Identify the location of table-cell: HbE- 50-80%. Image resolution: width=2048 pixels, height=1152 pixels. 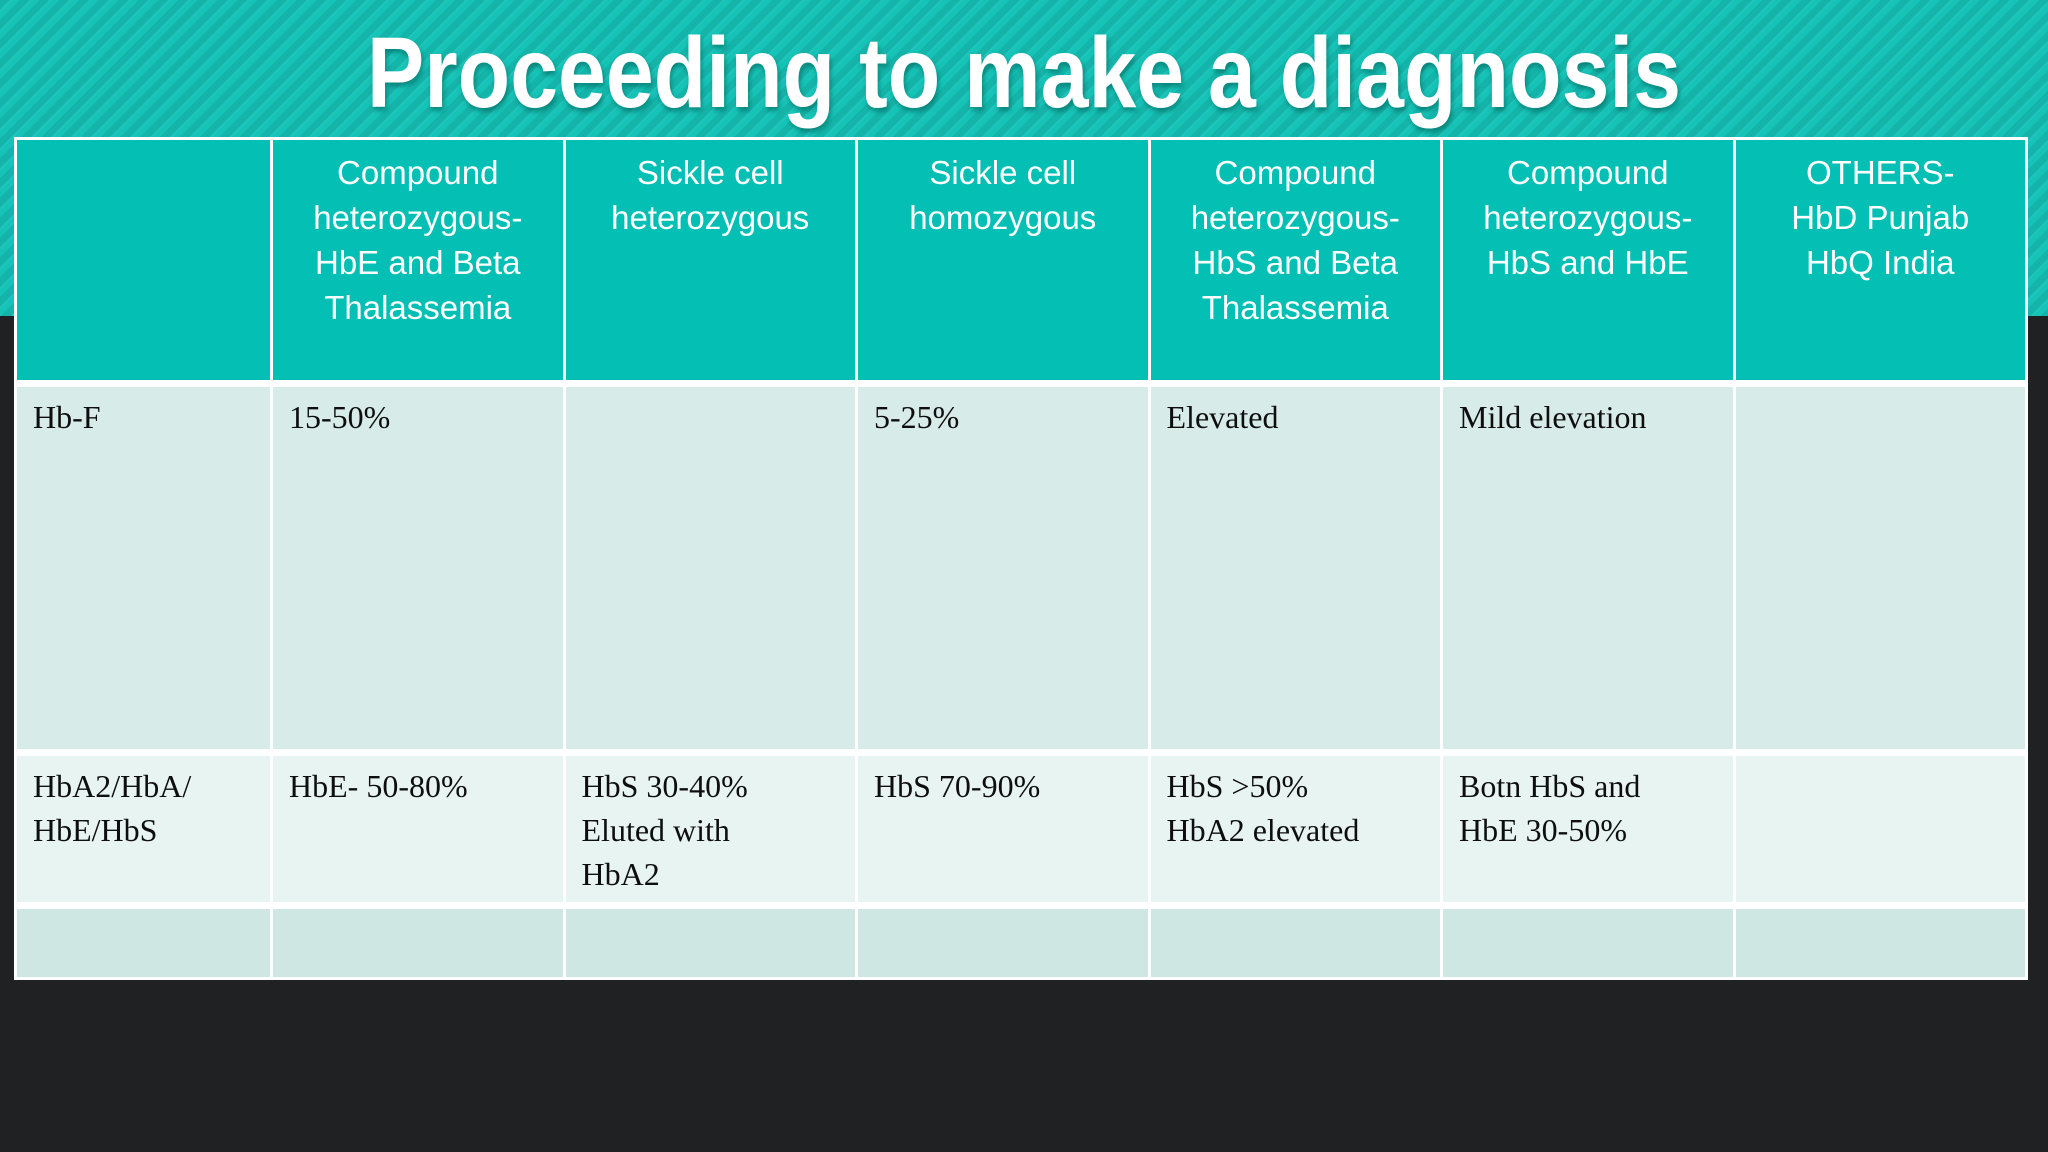
(418, 829).